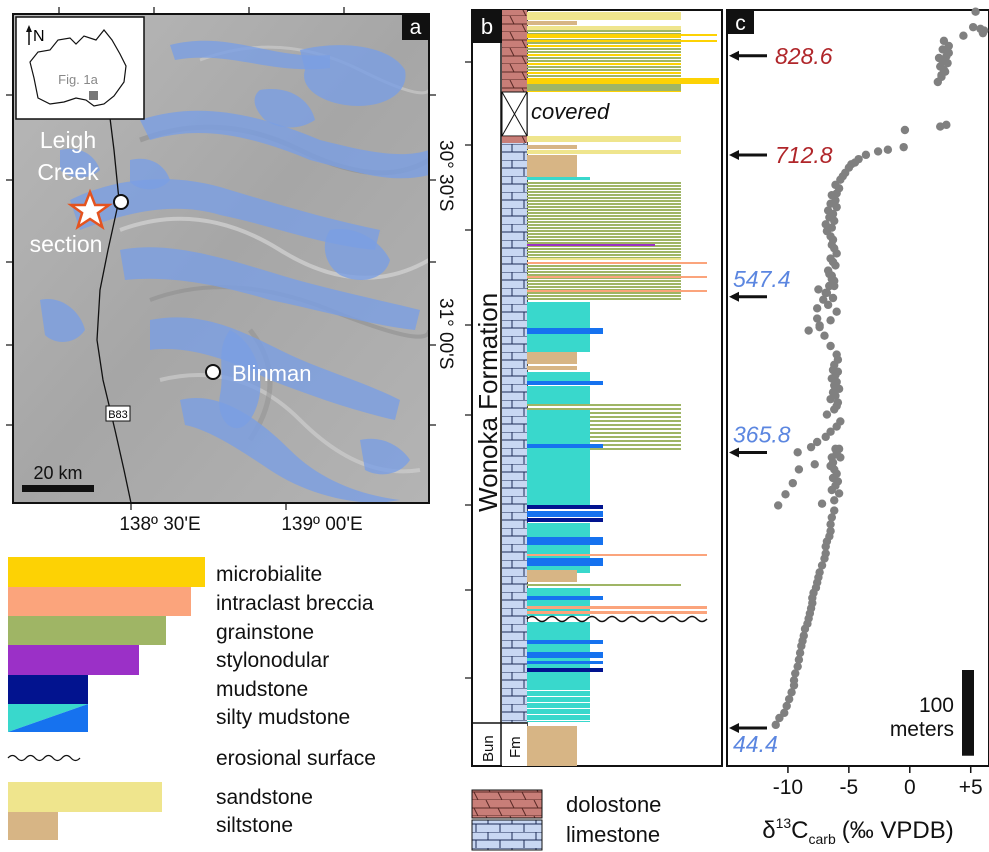 The width and height of the screenshot is (989, 852). I want to click on panel-letter-a: a, so click(416, 27).